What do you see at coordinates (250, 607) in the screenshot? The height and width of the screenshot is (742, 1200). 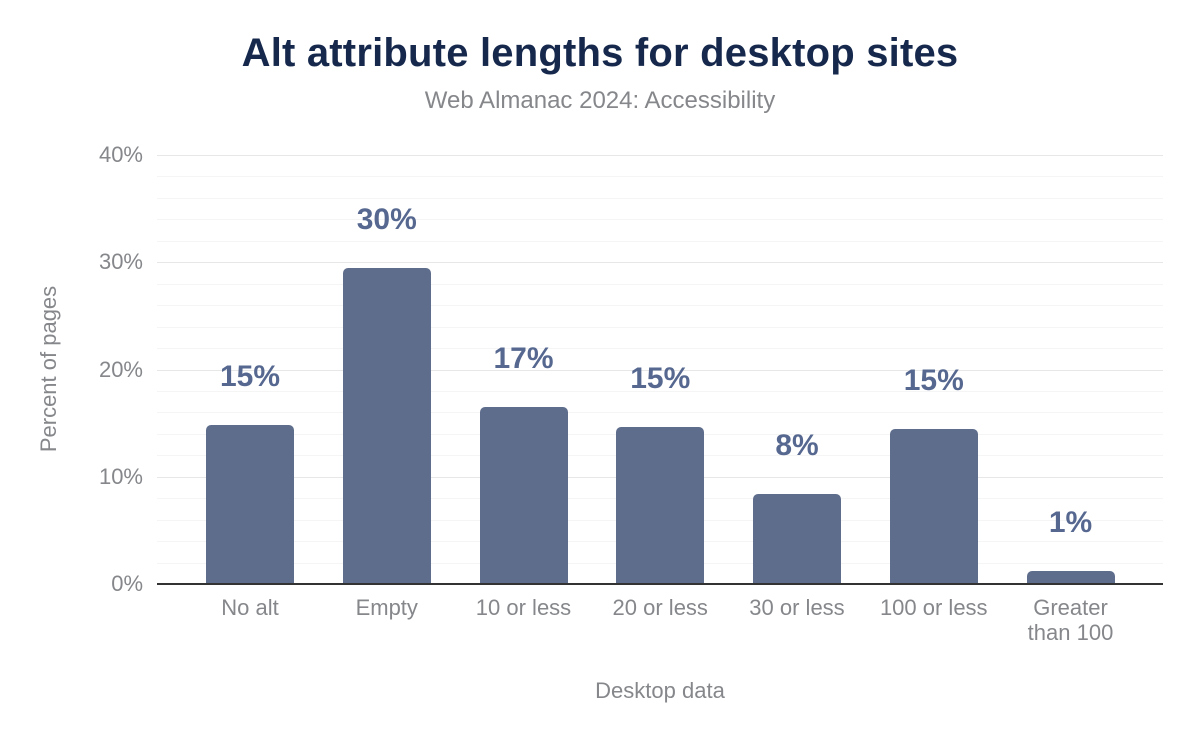 I see `x-tick-label: No alt` at bounding box center [250, 607].